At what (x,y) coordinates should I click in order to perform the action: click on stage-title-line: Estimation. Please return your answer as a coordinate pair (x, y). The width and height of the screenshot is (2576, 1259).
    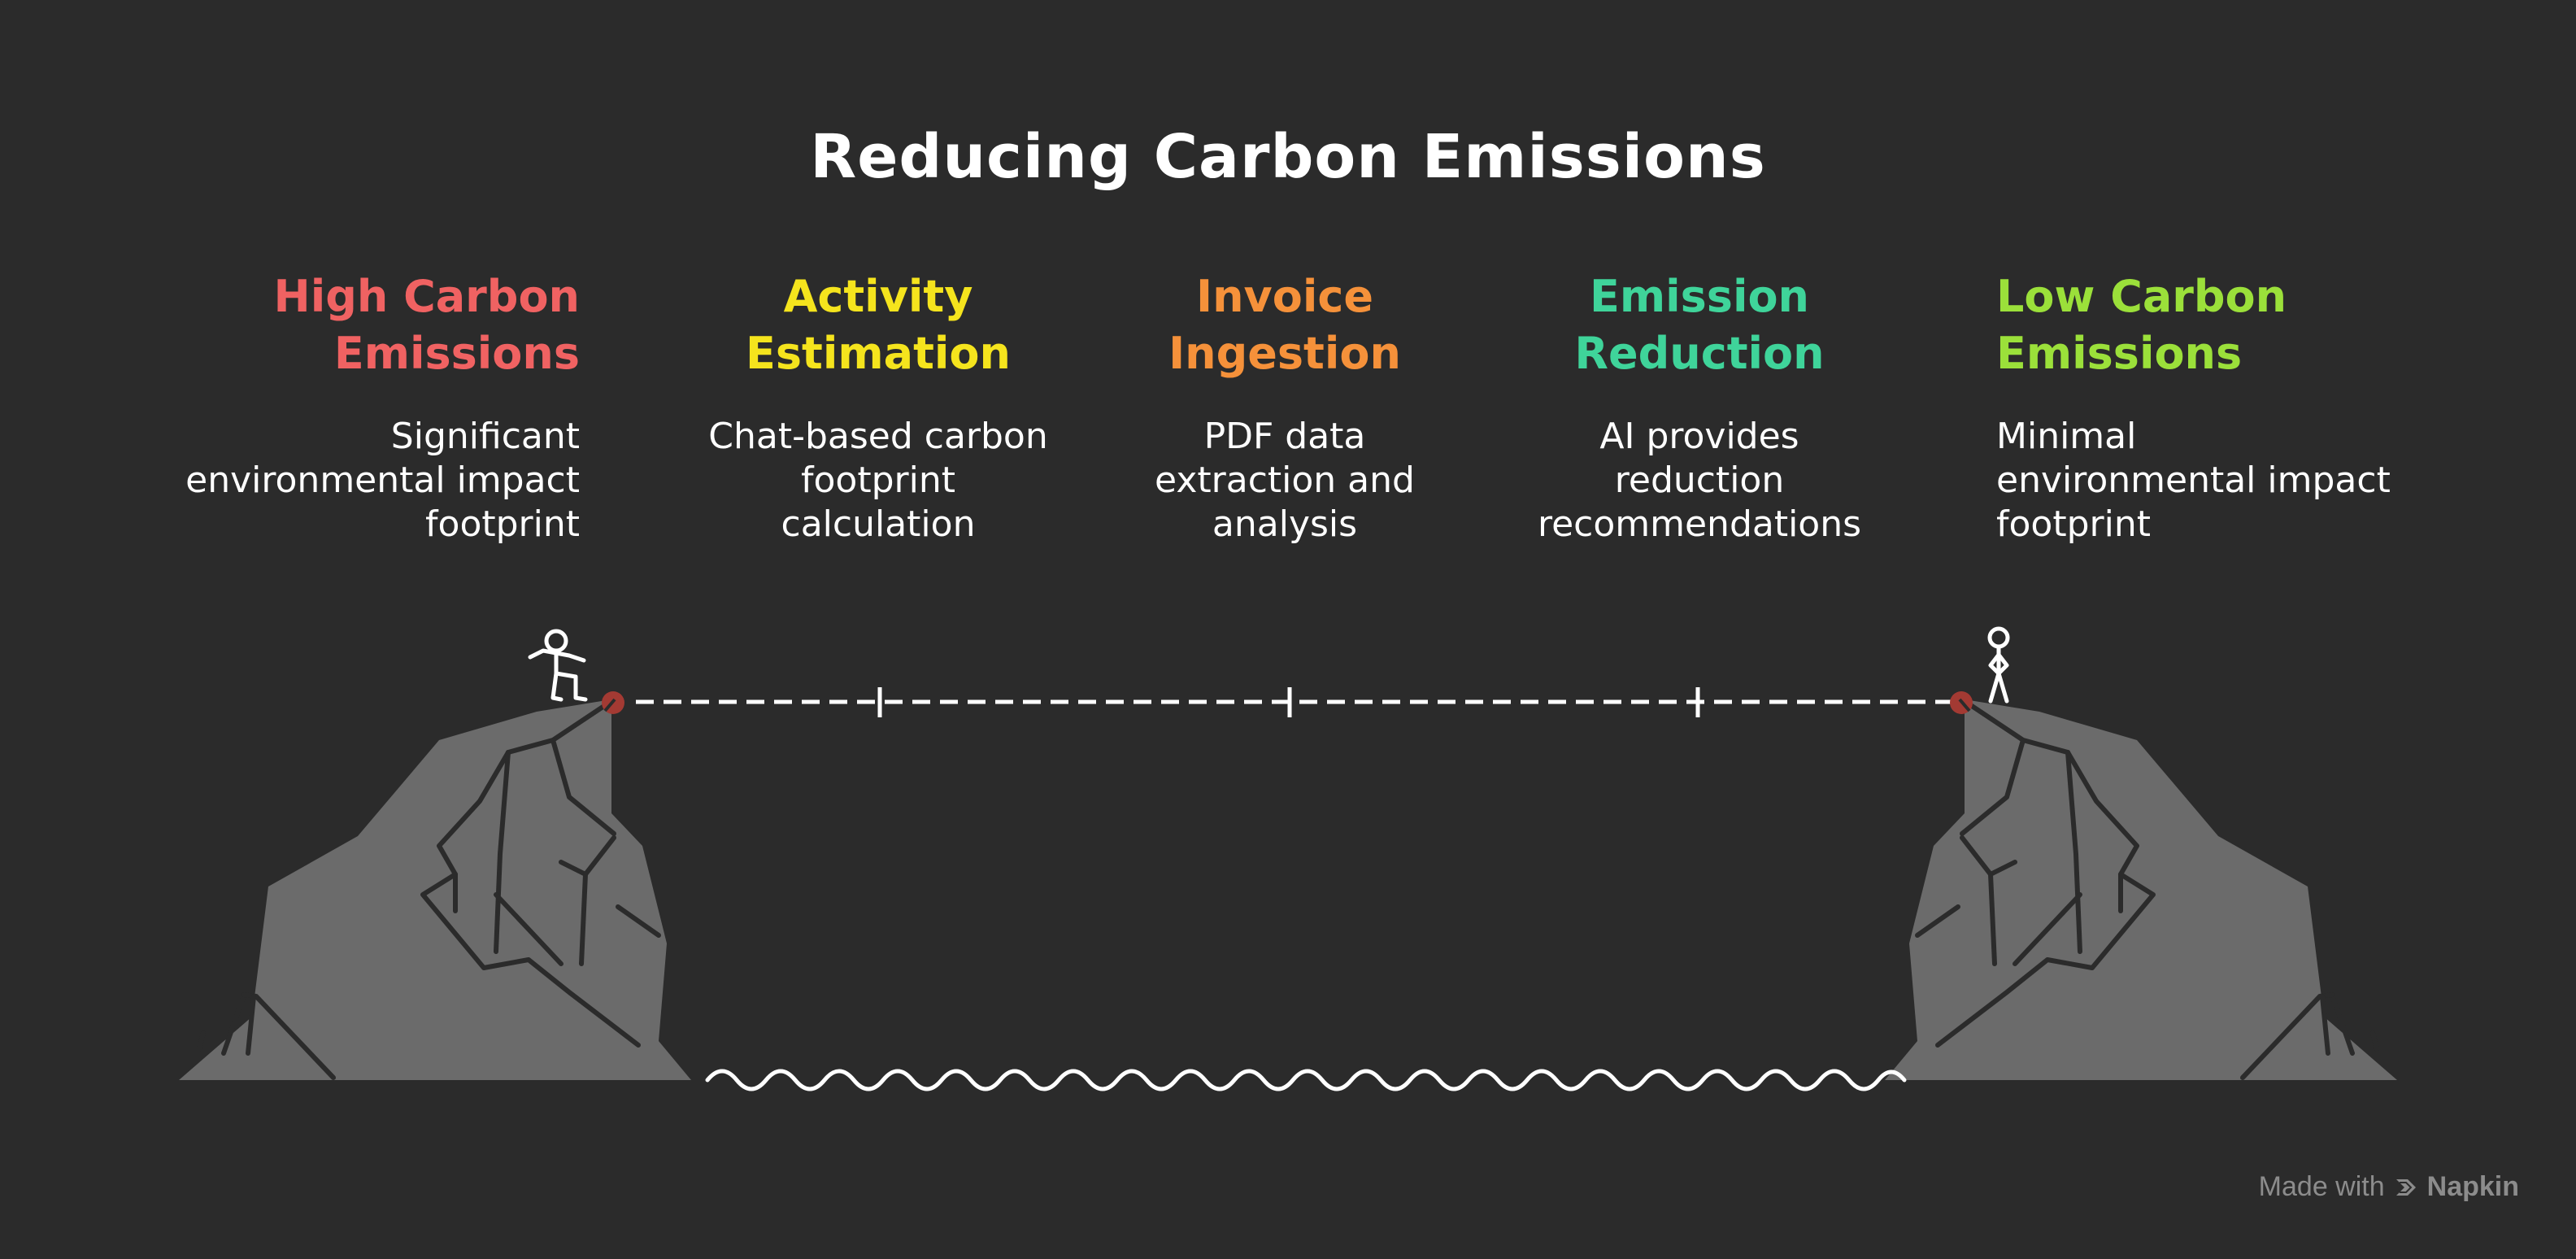
    Looking at the image, I should click on (879, 354).